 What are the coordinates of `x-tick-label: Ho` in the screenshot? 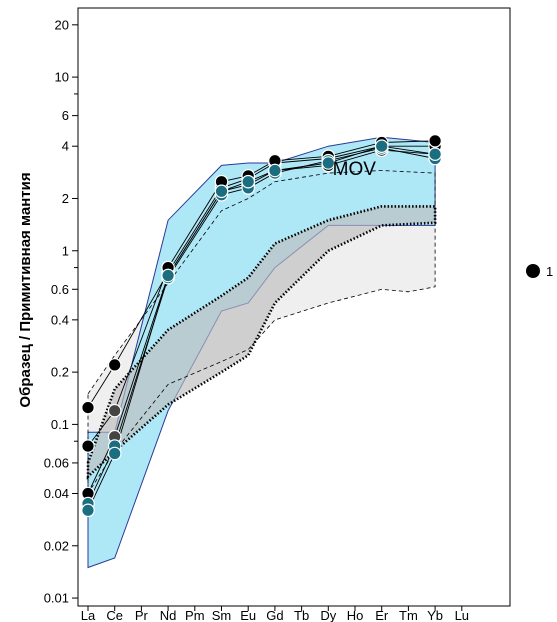 It's located at (355, 615).